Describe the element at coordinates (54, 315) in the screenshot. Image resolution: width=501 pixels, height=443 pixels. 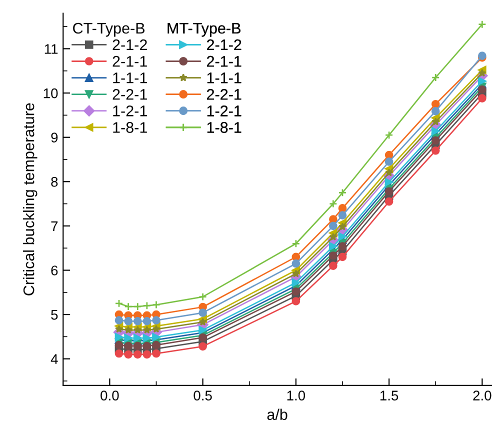
I see `y-tick-label: 5` at that location.